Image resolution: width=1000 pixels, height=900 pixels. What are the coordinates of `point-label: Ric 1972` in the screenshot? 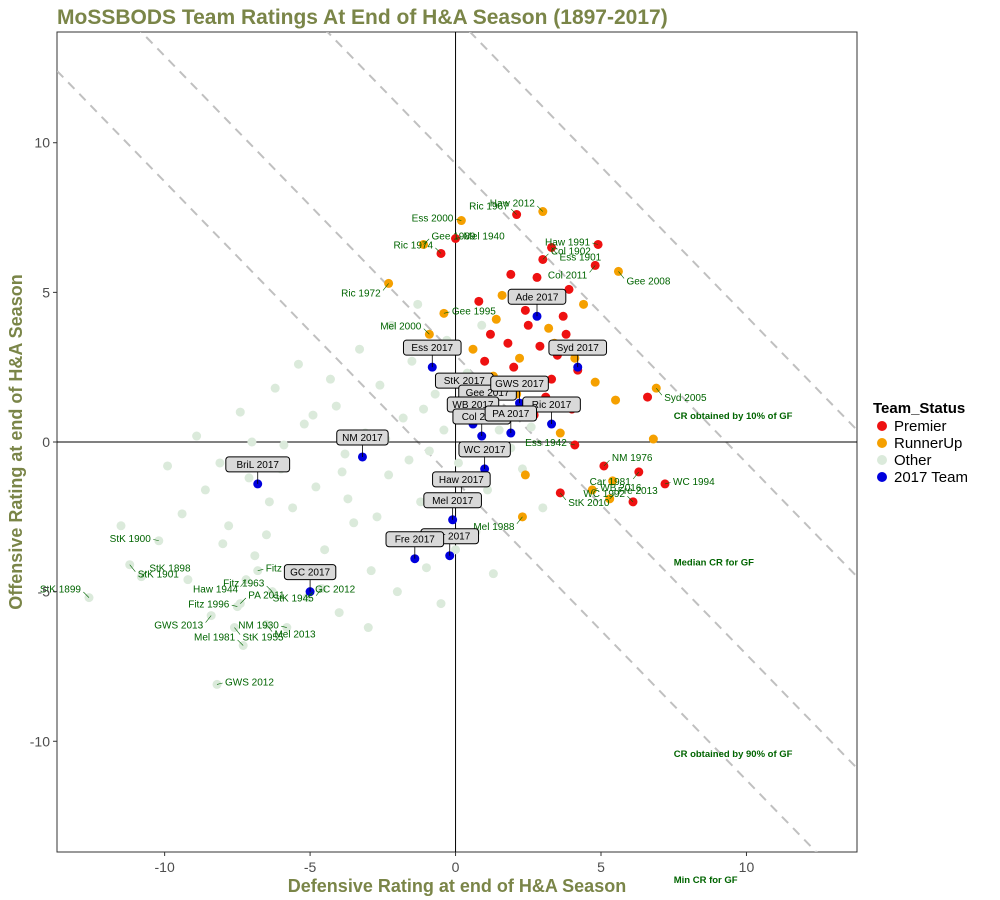 It's located at (361, 293).